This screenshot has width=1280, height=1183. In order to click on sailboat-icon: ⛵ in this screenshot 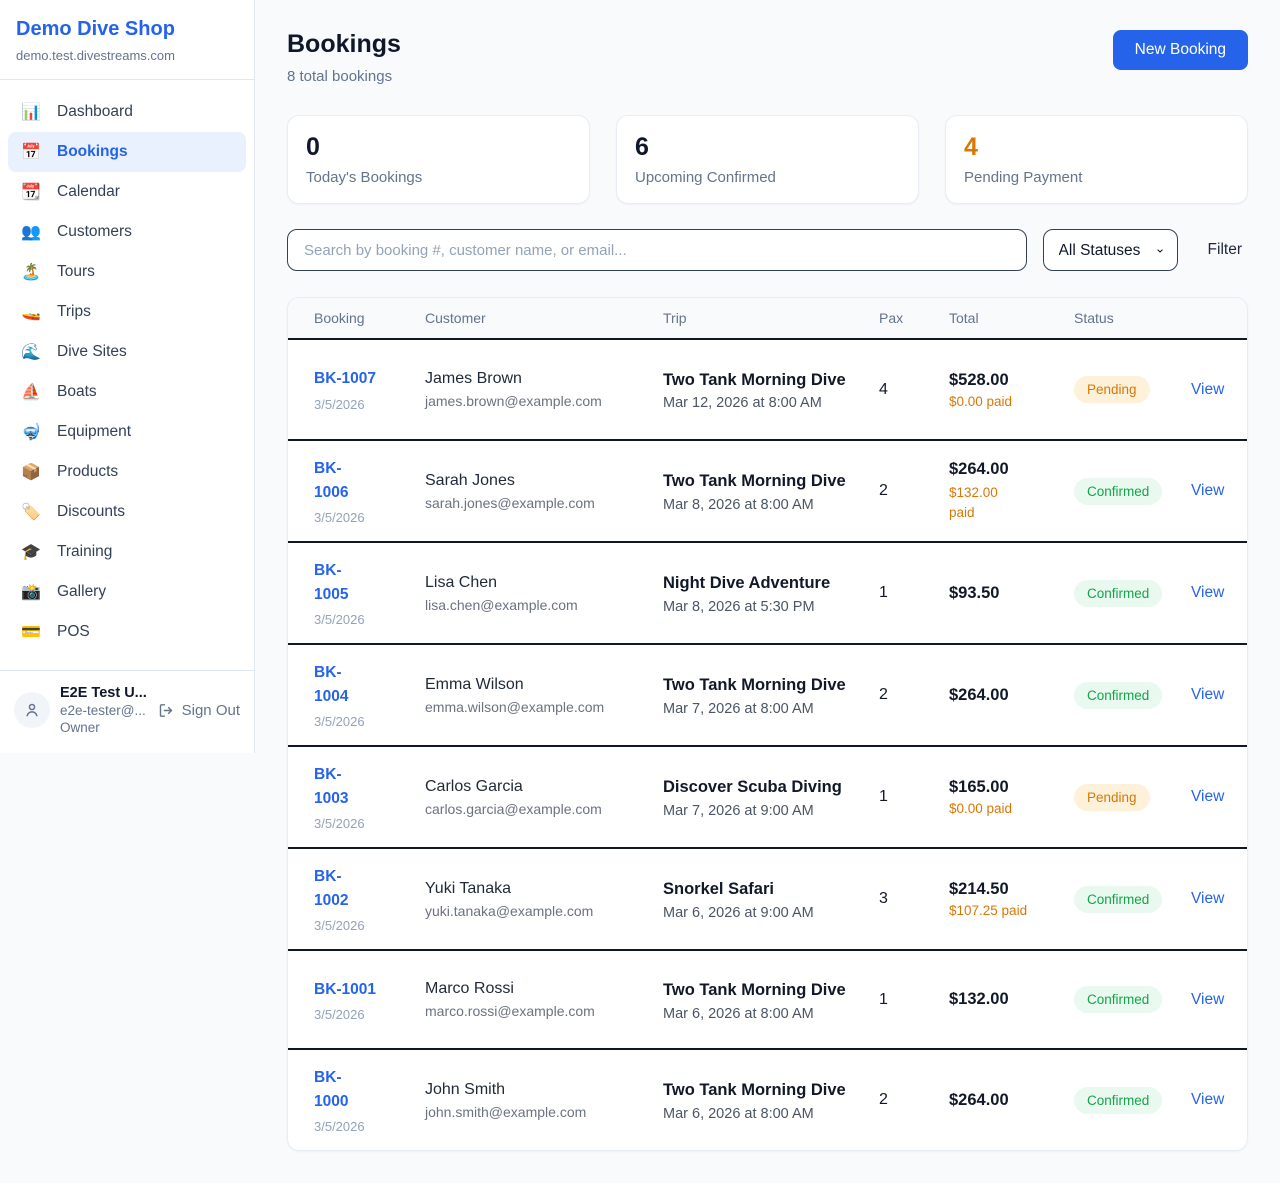, I will do `click(31, 392)`.